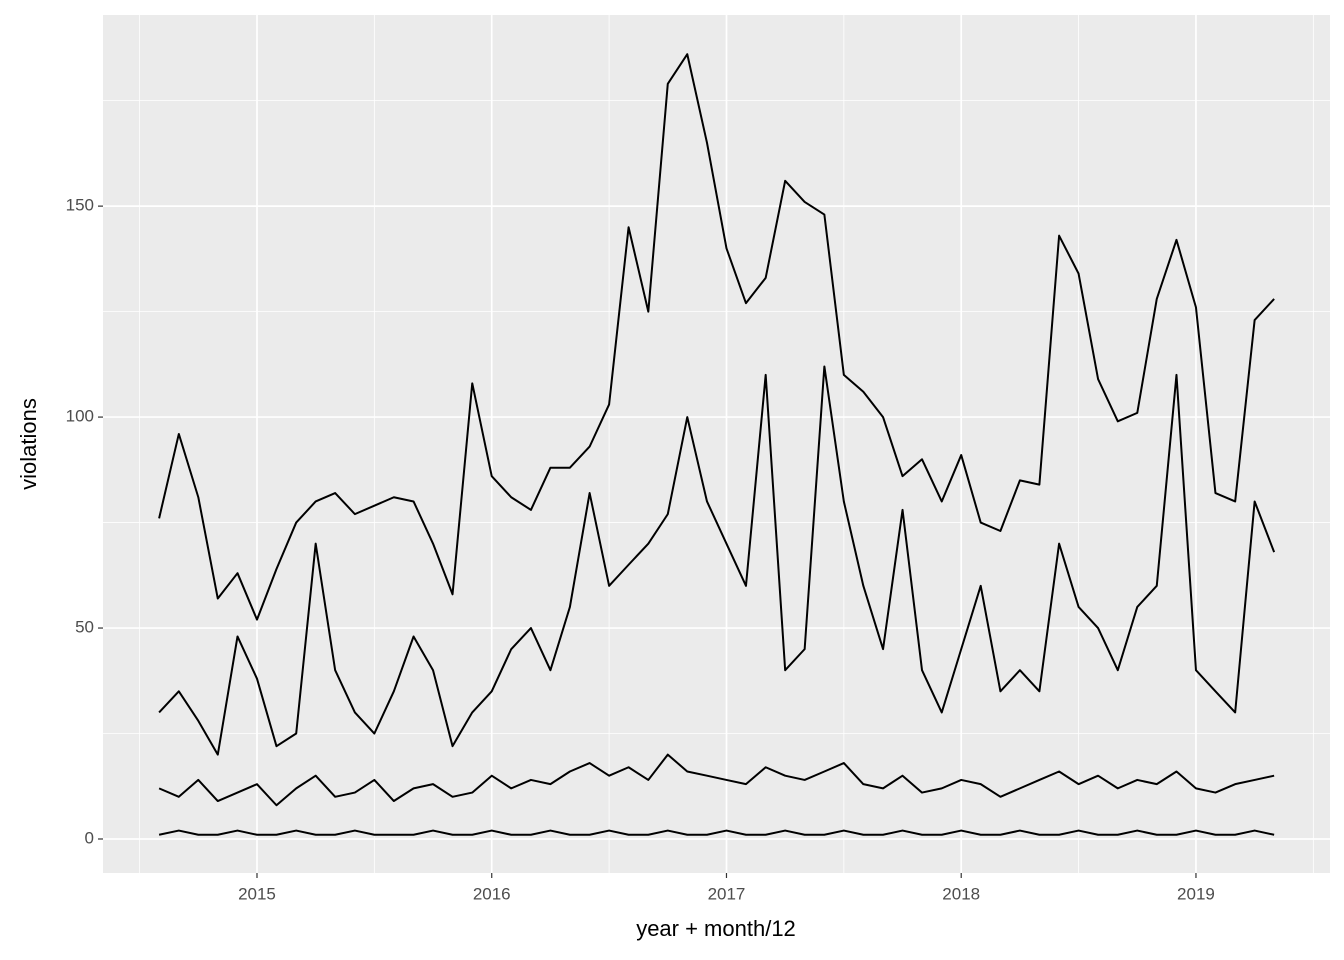  What do you see at coordinates (89, 837) in the screenshot?
I see `y-tick-label: 0` at bounding box center [89, 837].